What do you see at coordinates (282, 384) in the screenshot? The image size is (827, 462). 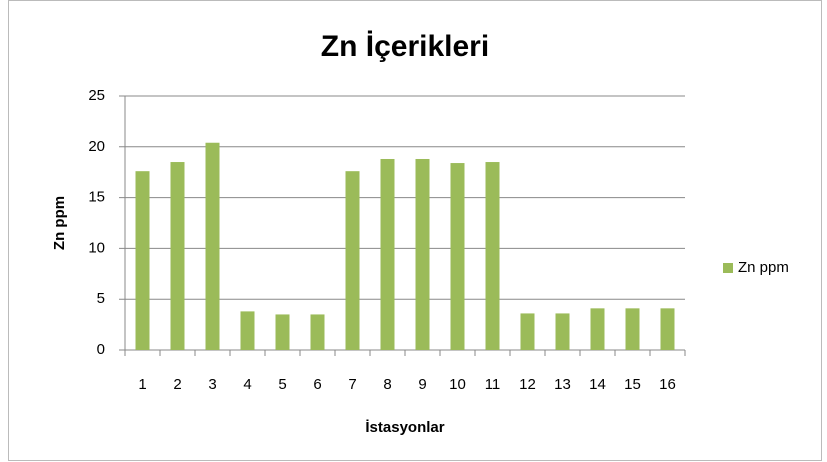 I see `x-tick-label: 5` at bounding box center [282, 384].